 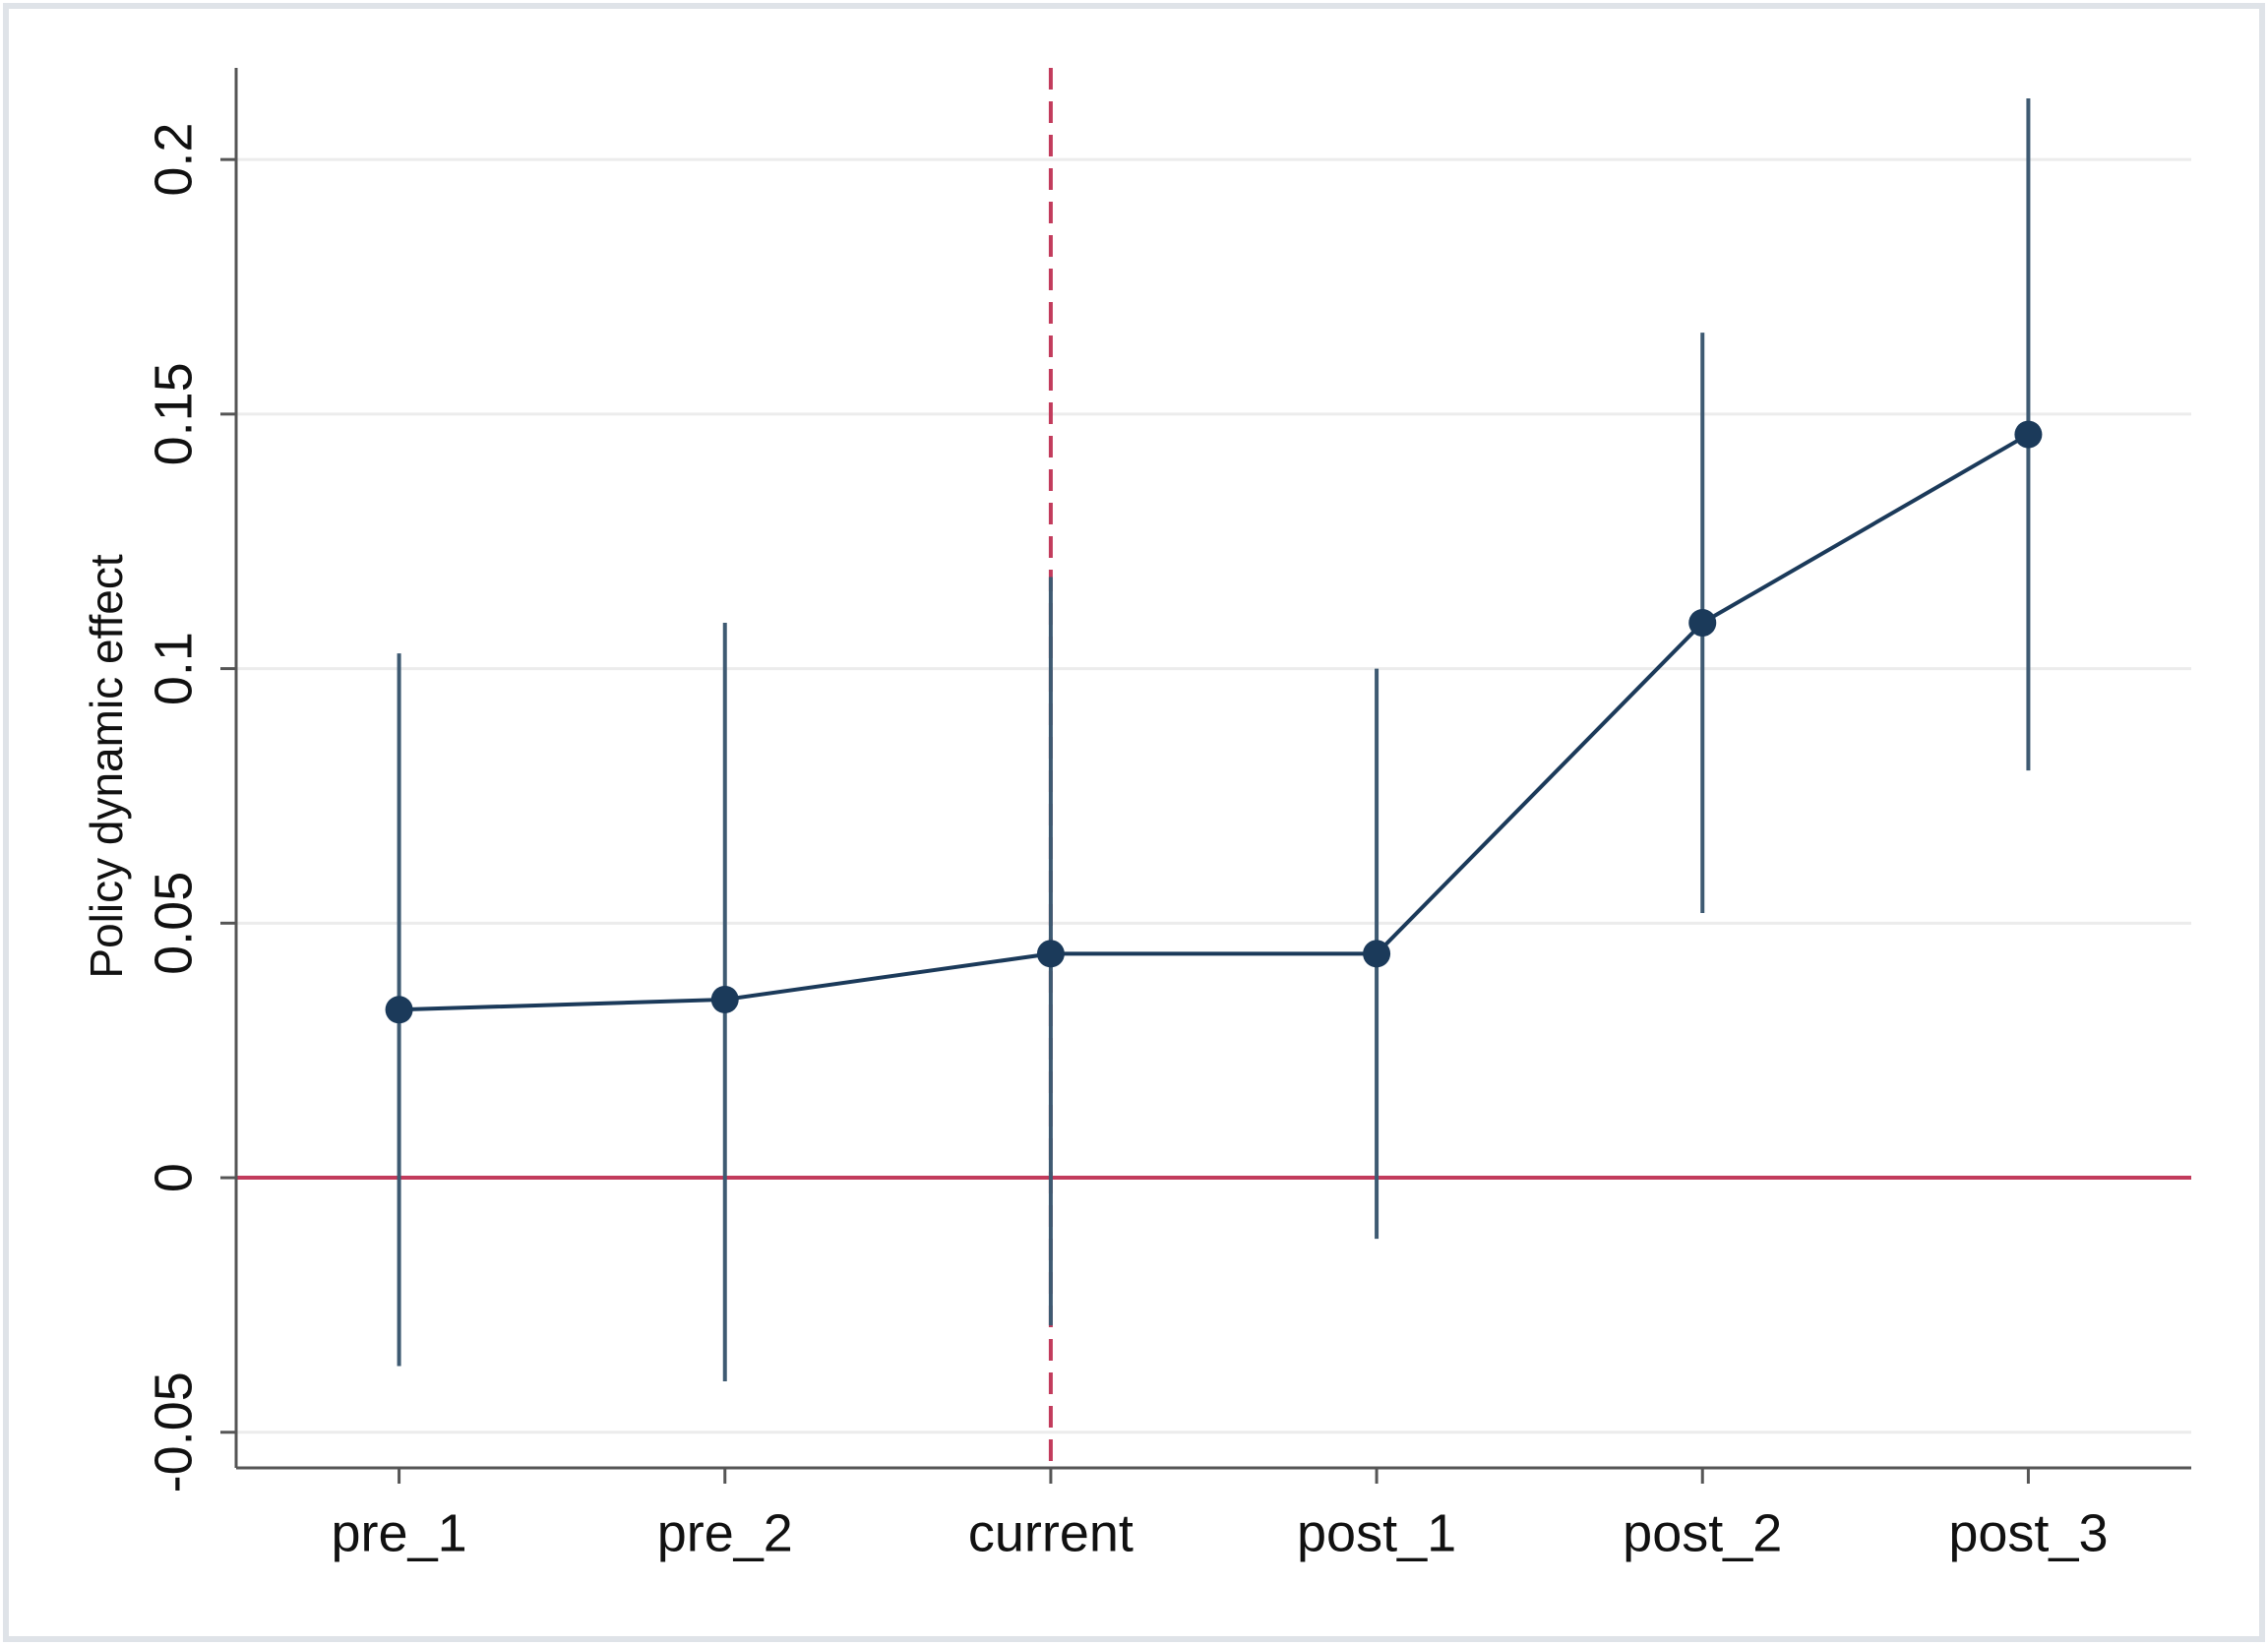 I want to click on y-tick-label: 0.1, so click(x=174, y=668).